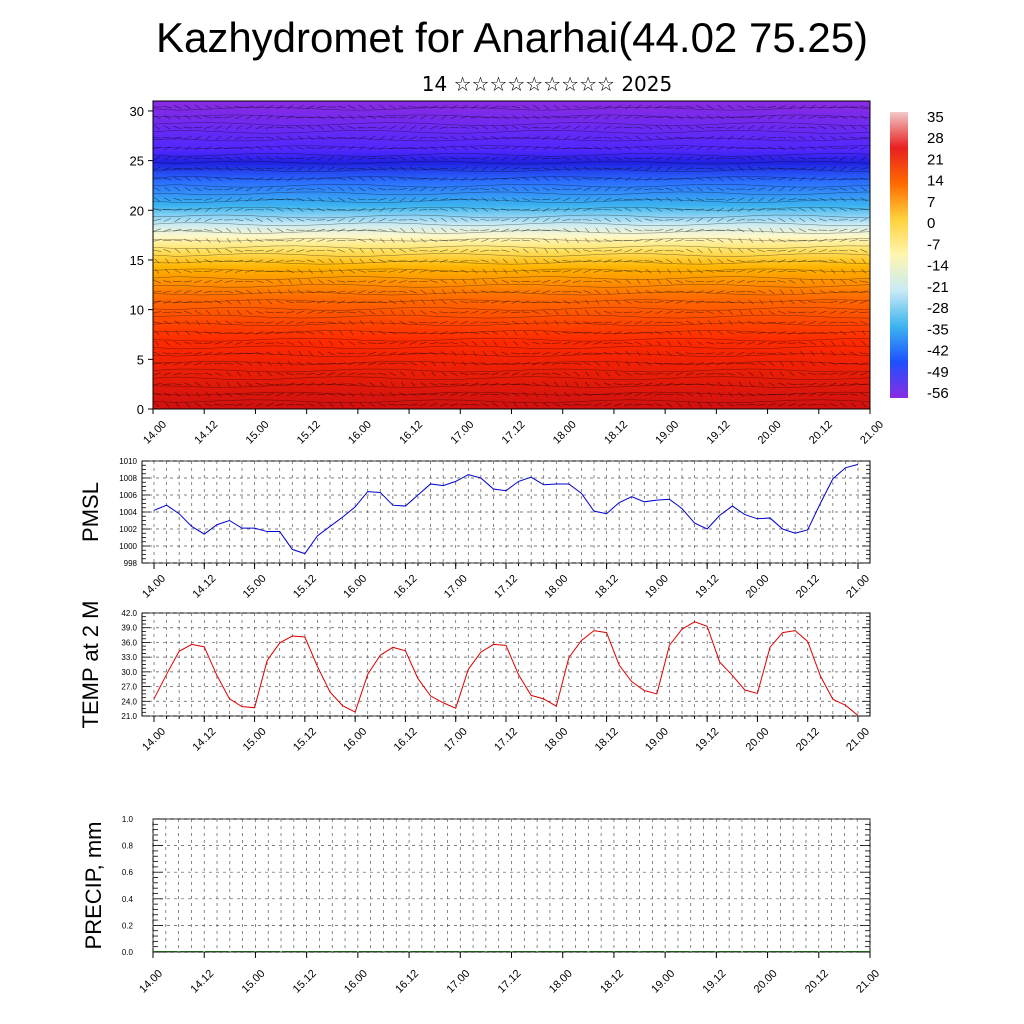 The width and height of the screenshot is (1024, 1024). What do you see at coordinates (137, 210) in the screenshot?
I see `y-tick-label: 20` at bounding box center [137, 210].